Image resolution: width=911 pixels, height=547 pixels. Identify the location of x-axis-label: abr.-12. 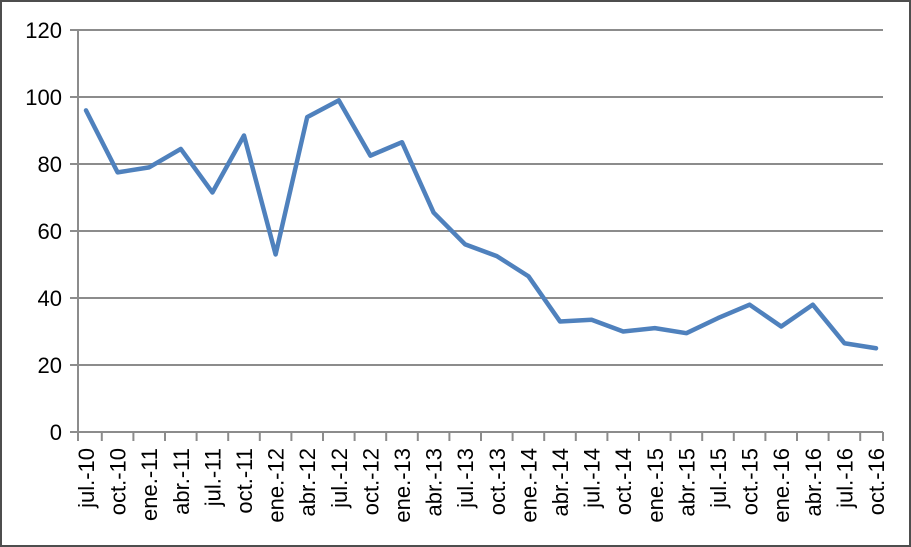
(307, 482).